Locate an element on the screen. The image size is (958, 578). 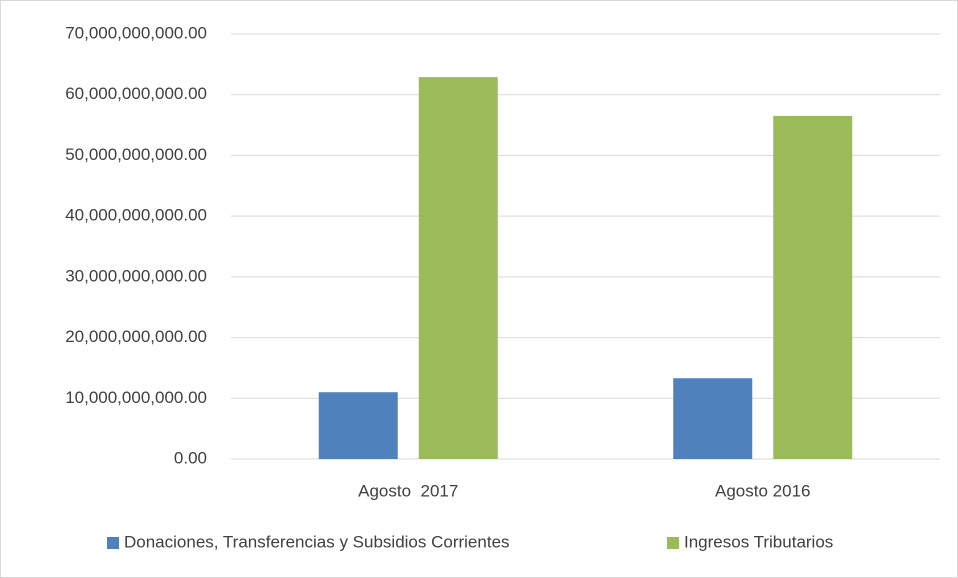
y-tick-label: 0.00 is located at coordinates (190, 457).